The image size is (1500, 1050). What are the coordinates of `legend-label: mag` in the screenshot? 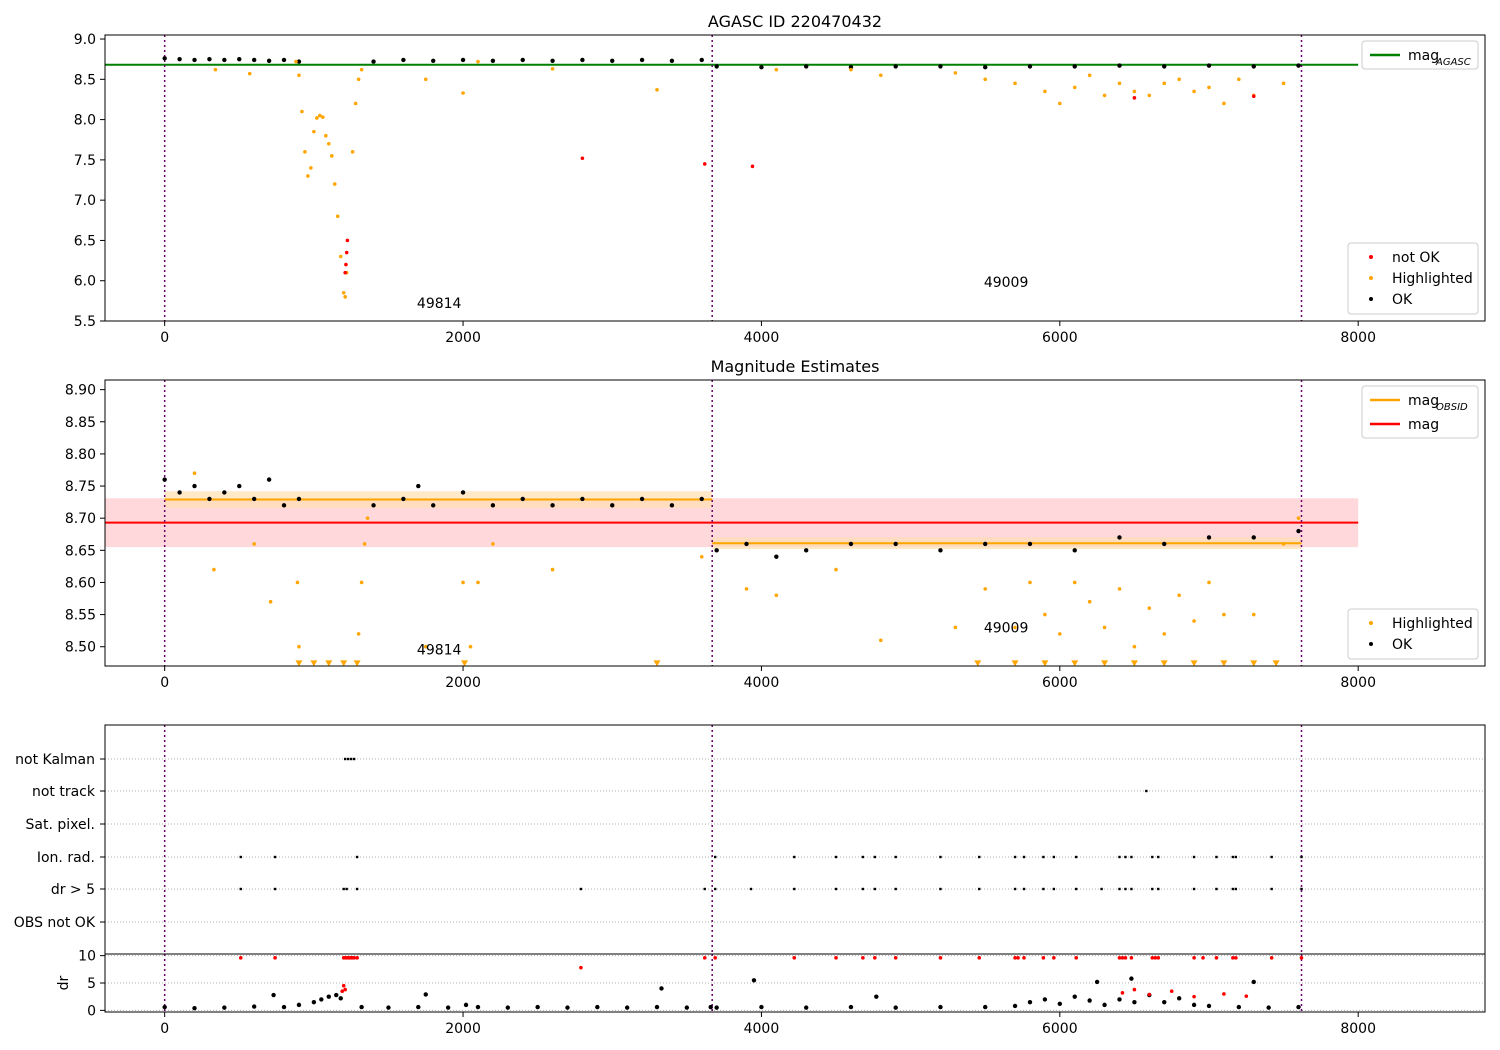 It's located at (1423, 425).